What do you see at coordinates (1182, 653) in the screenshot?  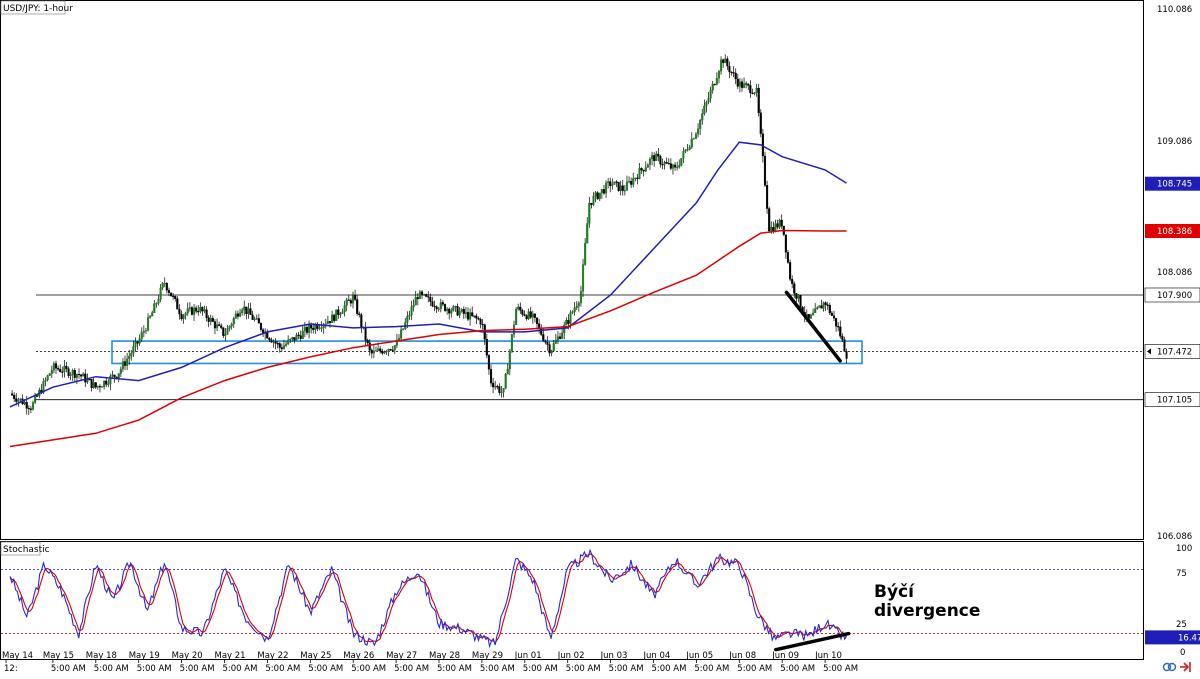 I see `stochastic-tick-label: 0` at bounding box center [1182, 653].